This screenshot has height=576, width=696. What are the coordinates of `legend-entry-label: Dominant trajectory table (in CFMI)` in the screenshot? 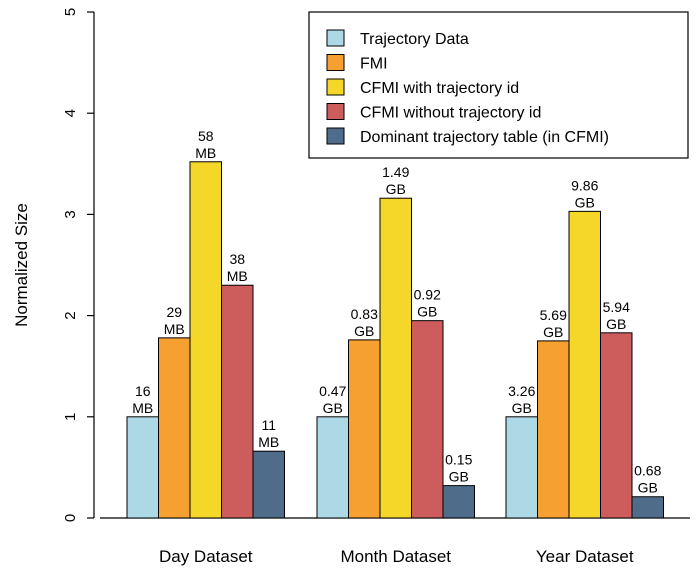 It's located at (484, 137).